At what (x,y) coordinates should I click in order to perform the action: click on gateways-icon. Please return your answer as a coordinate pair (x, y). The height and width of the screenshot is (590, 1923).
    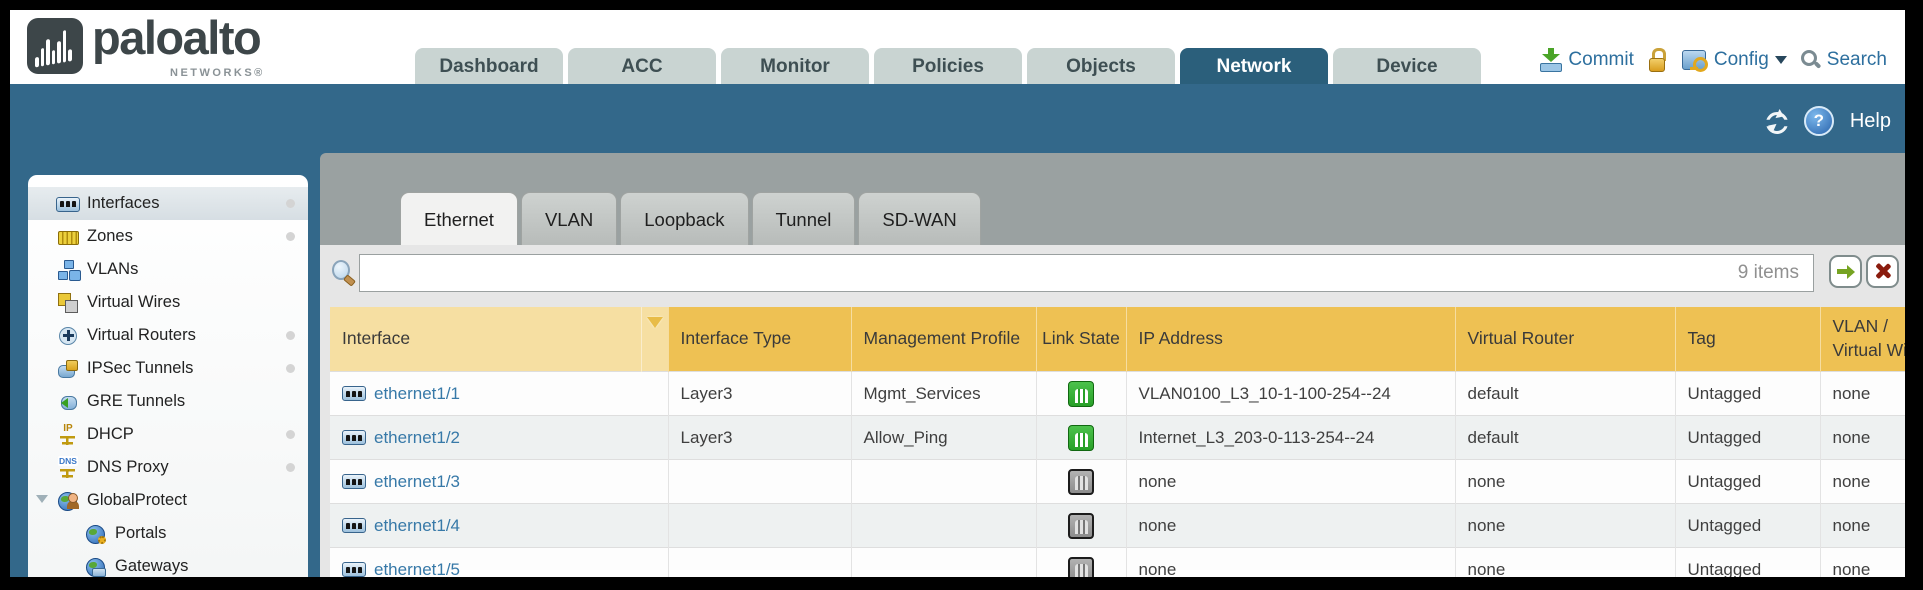
    Looking at the image, I should click on (96, 567).